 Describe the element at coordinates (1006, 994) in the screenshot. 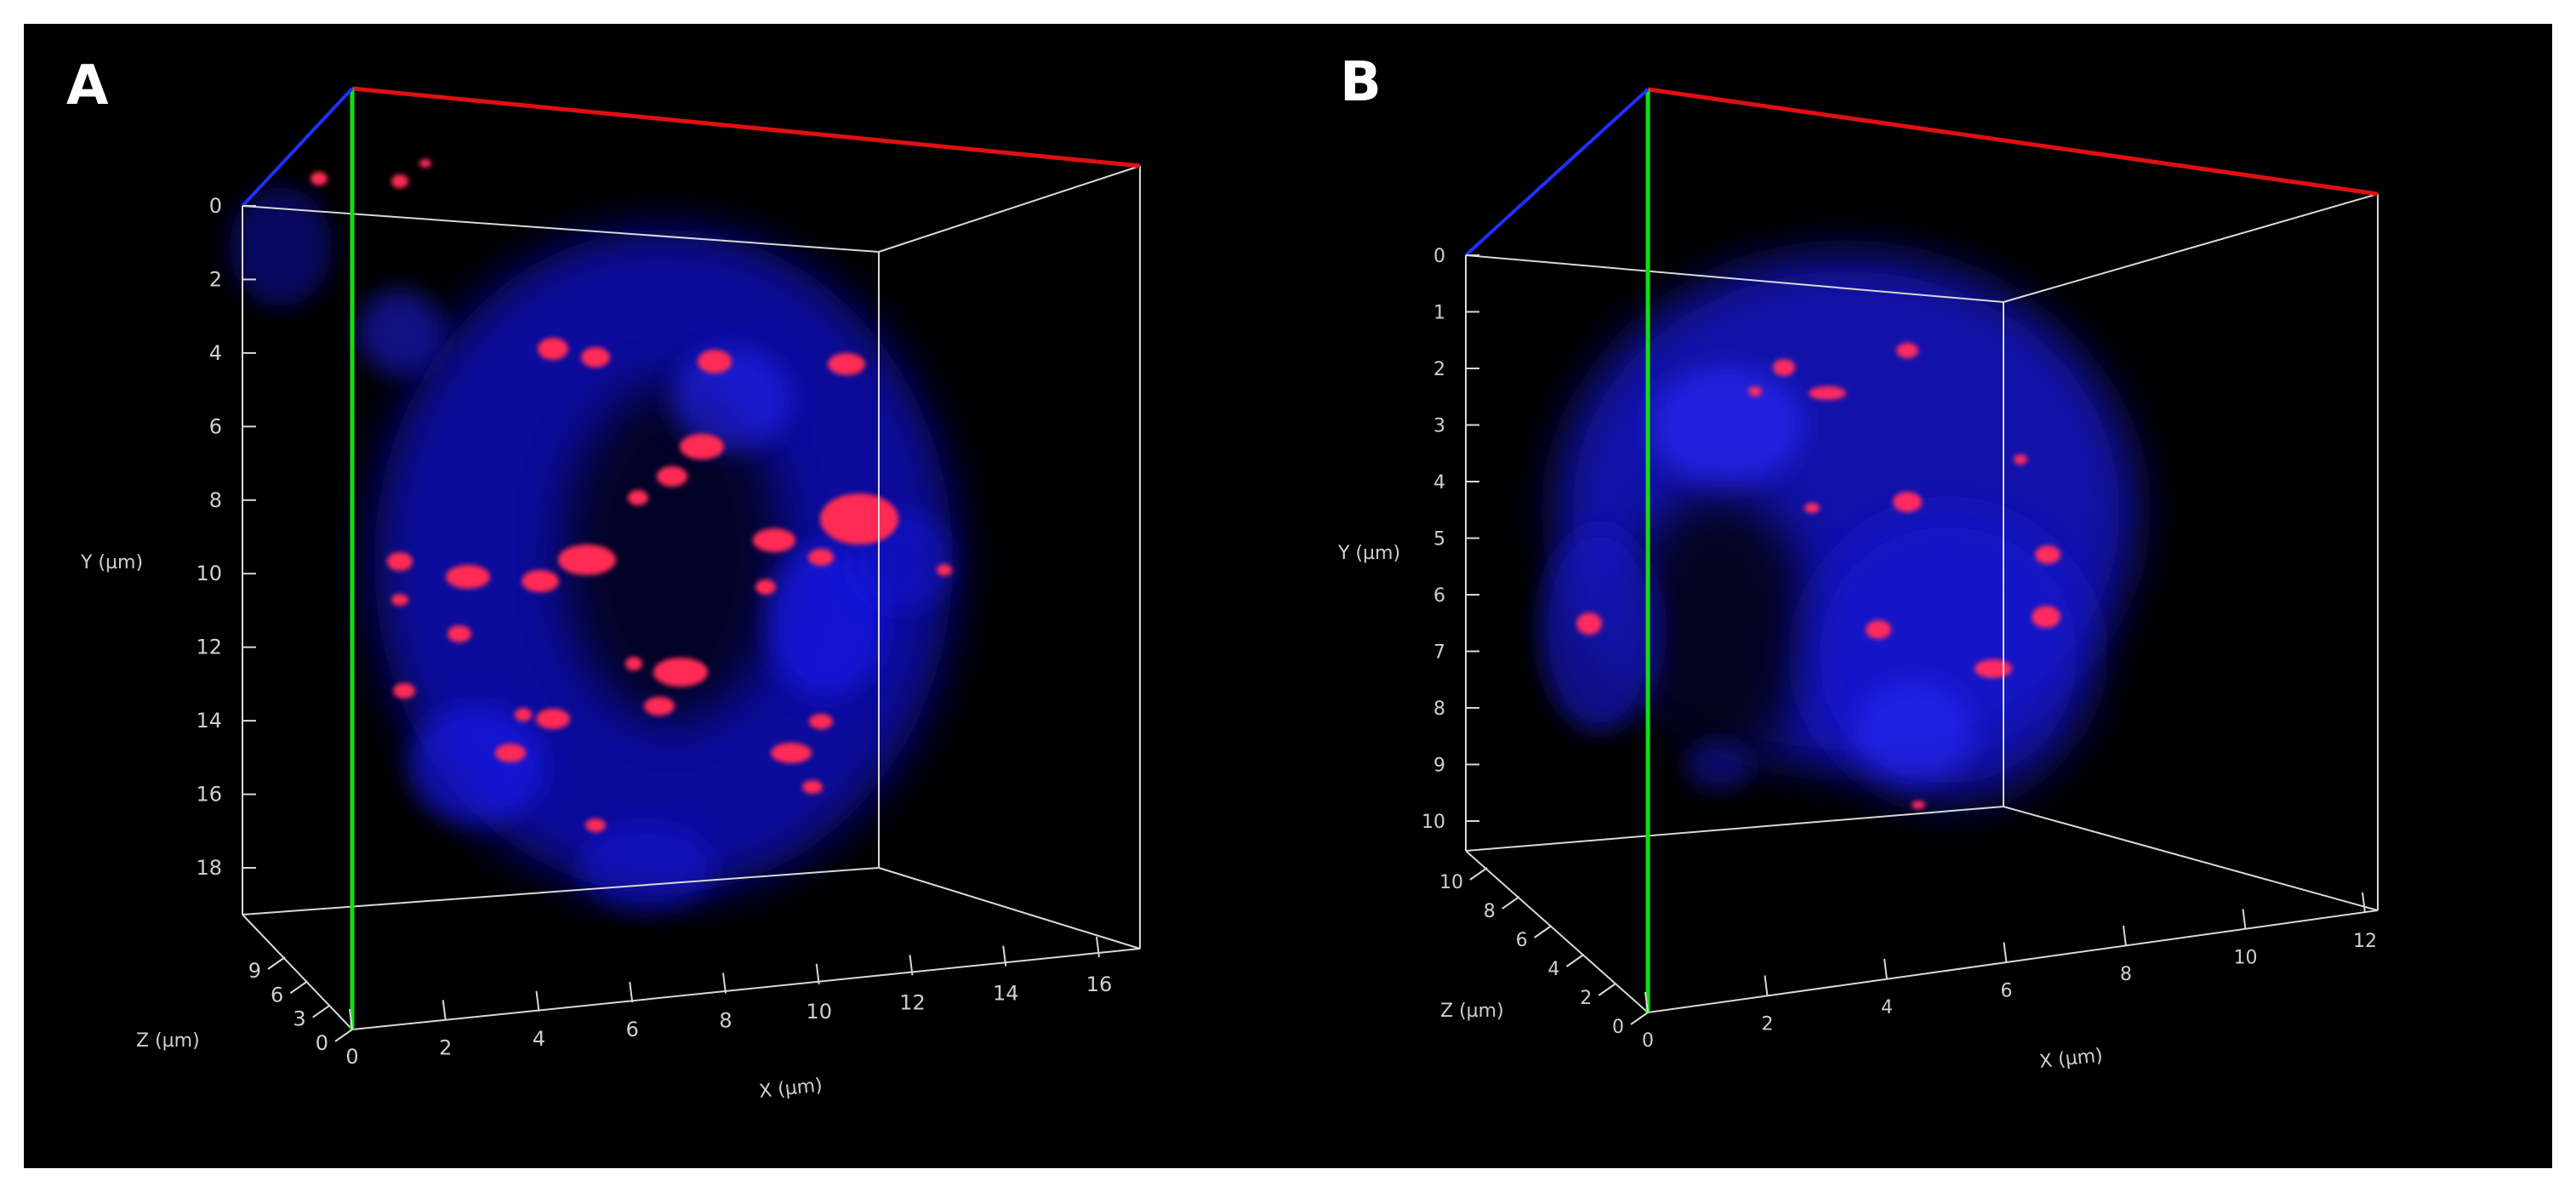

I see `x-tick-label-a: 14` at that location.